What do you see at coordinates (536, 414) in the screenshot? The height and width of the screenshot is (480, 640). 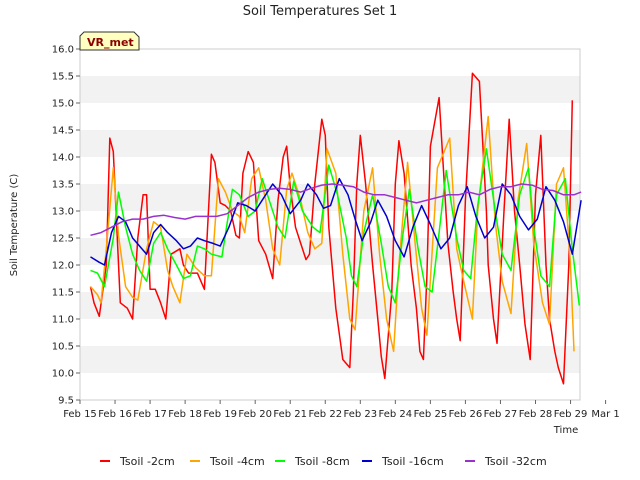 I see `x-tick-label: Feb 28` at bounding box center [536, 414].